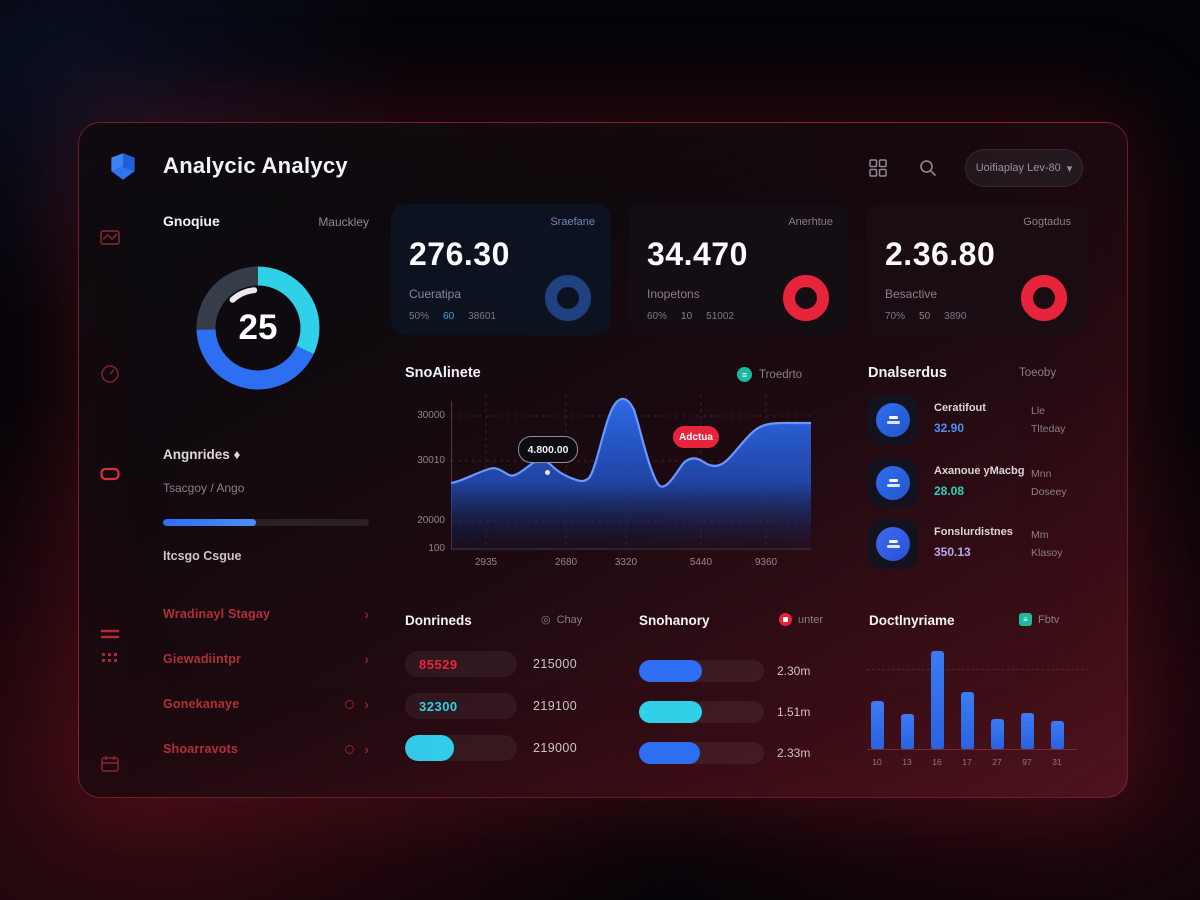  Describe the element at coordinates (794, 753) in the screenshot. I see `summary-value: 2.33m` at that location.